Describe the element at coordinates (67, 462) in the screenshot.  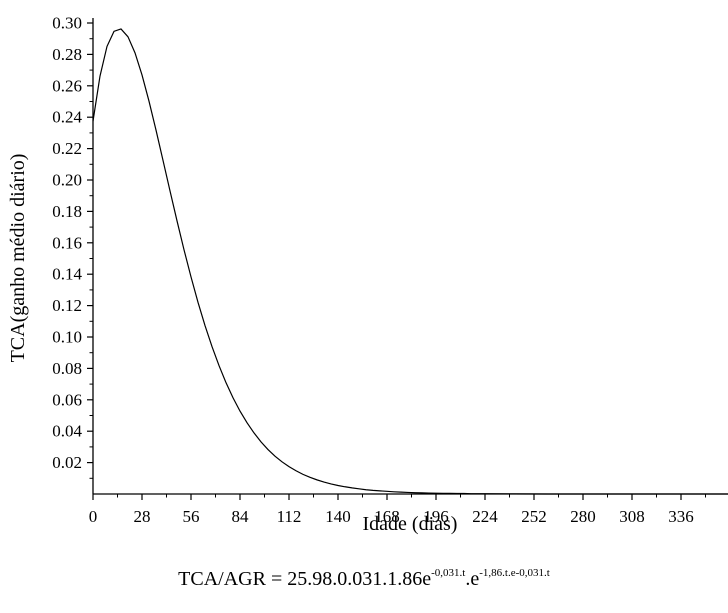
I see `y-tick-label: 0.02` at that location.